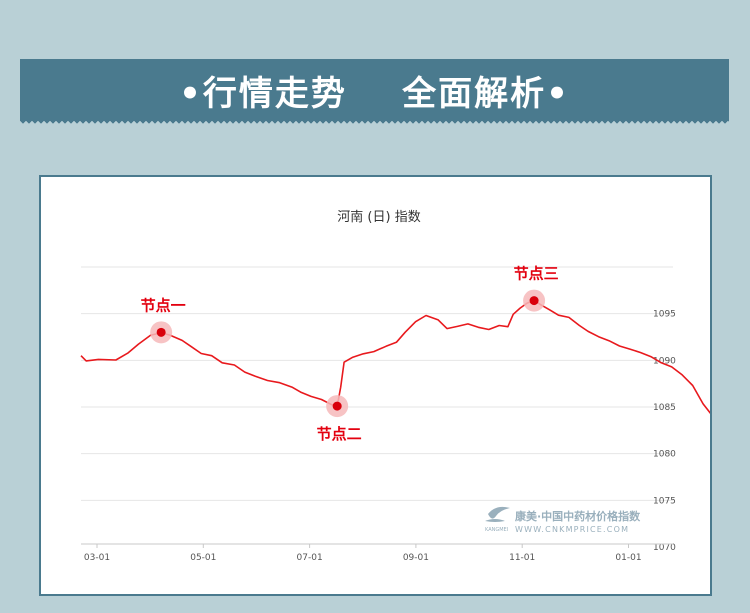 Image resolution: width=750 pixels, height=613 pixels. What do you see at coordinates (664, 431) in the screenshot?
I see `y-axis: 1070 1075 1080 1085 1090 1095` at bounding box center [664, 431].